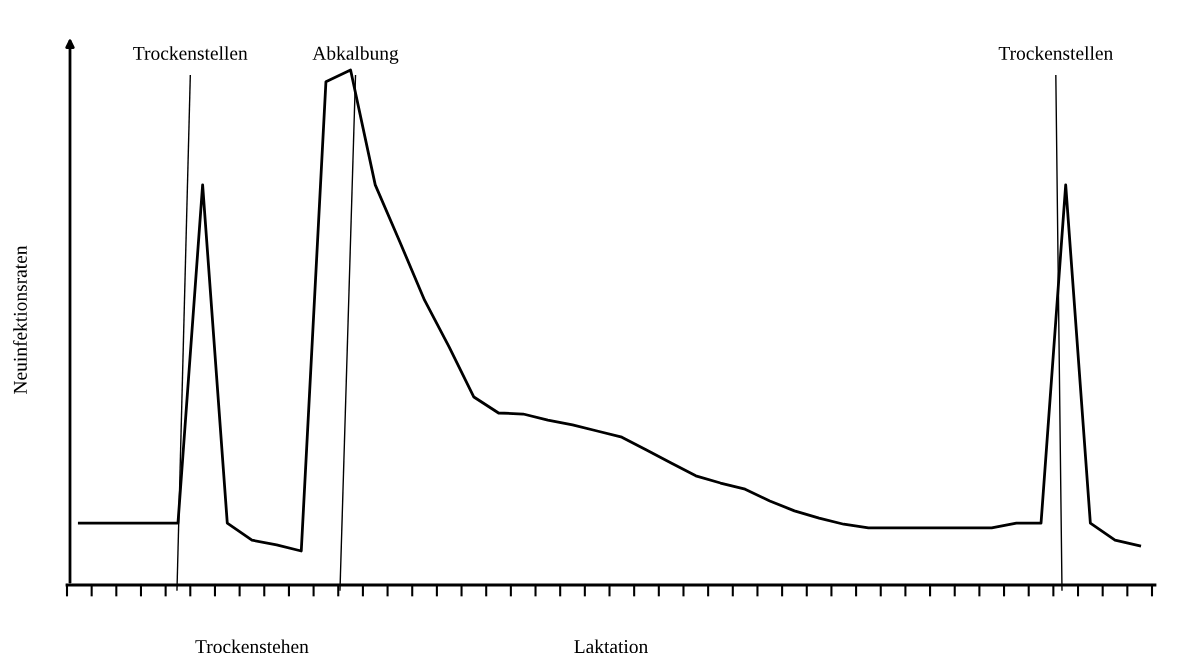  Describe the element at coordinates (19, 319) in the screenshot. I see `y-axis-title: Neuinfektionsraten` at that location.